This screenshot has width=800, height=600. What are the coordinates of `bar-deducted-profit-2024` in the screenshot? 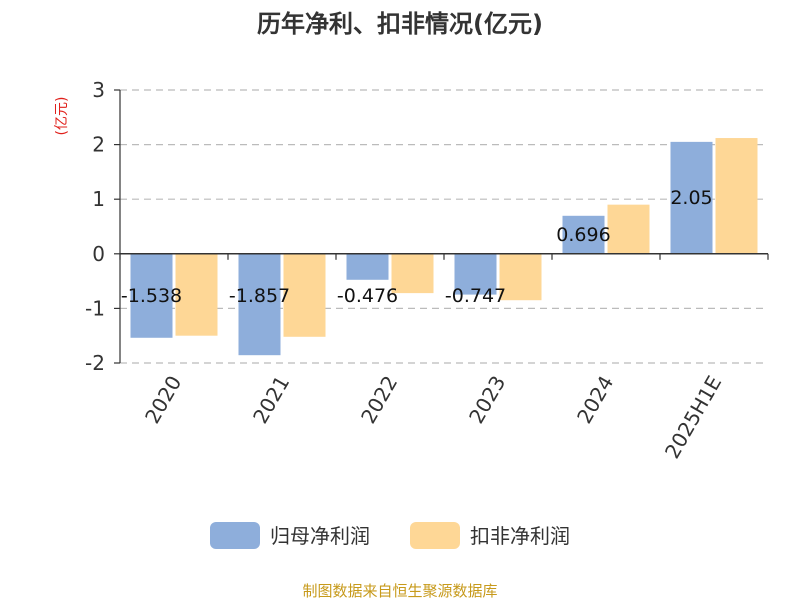 It's located at (628, 229).